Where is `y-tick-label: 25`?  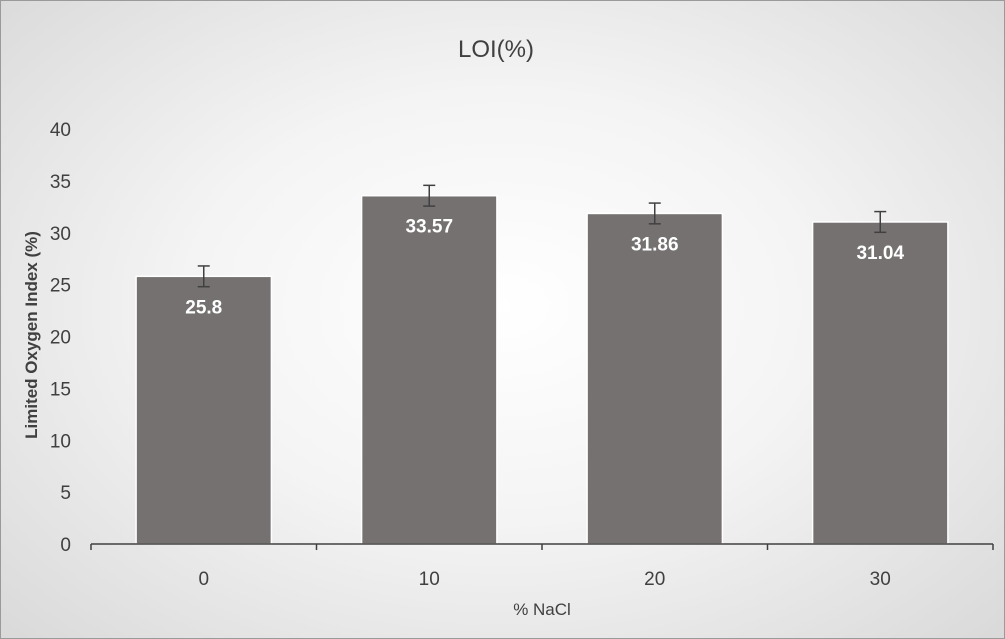 y-tick-label: 25 is located at coordinates (60, 286).